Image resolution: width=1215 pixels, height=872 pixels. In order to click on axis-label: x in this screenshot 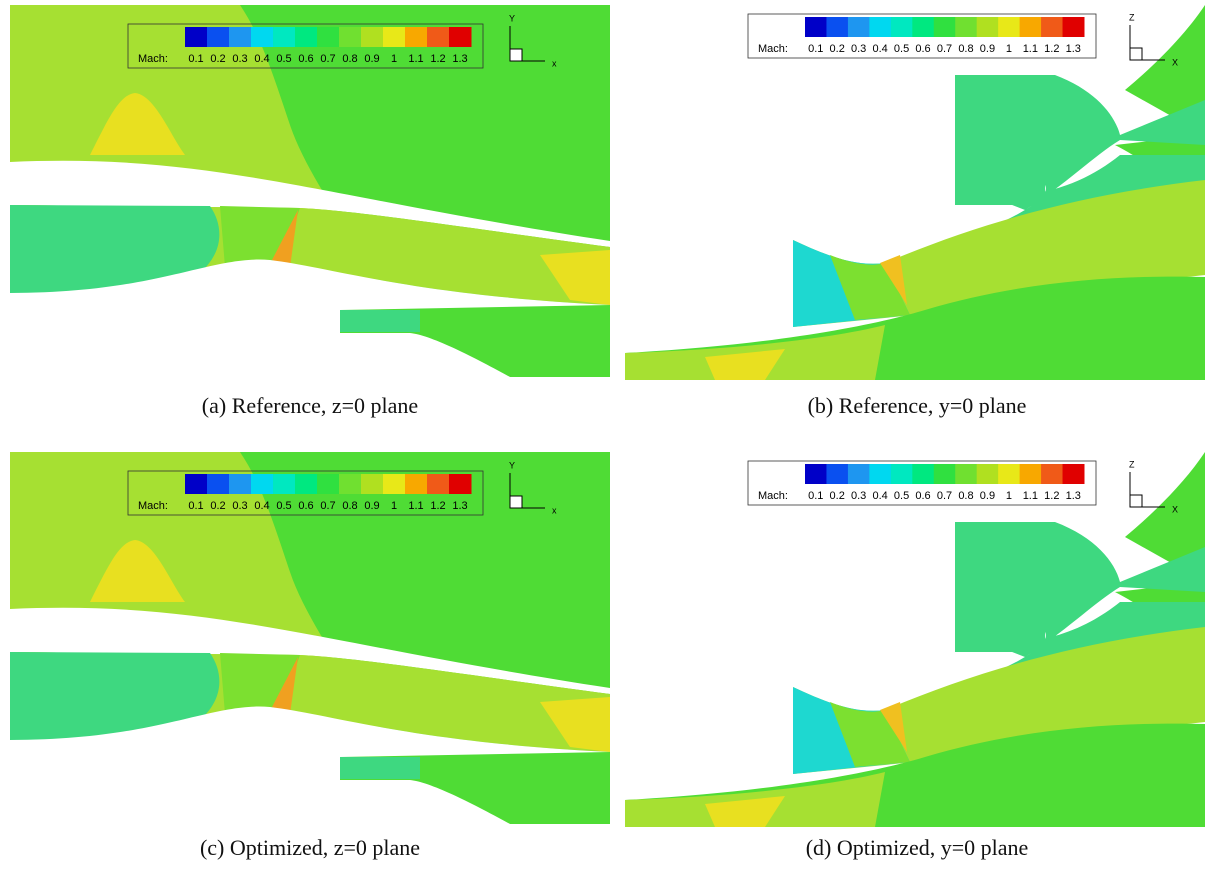, I will do `click(554, 63)`.